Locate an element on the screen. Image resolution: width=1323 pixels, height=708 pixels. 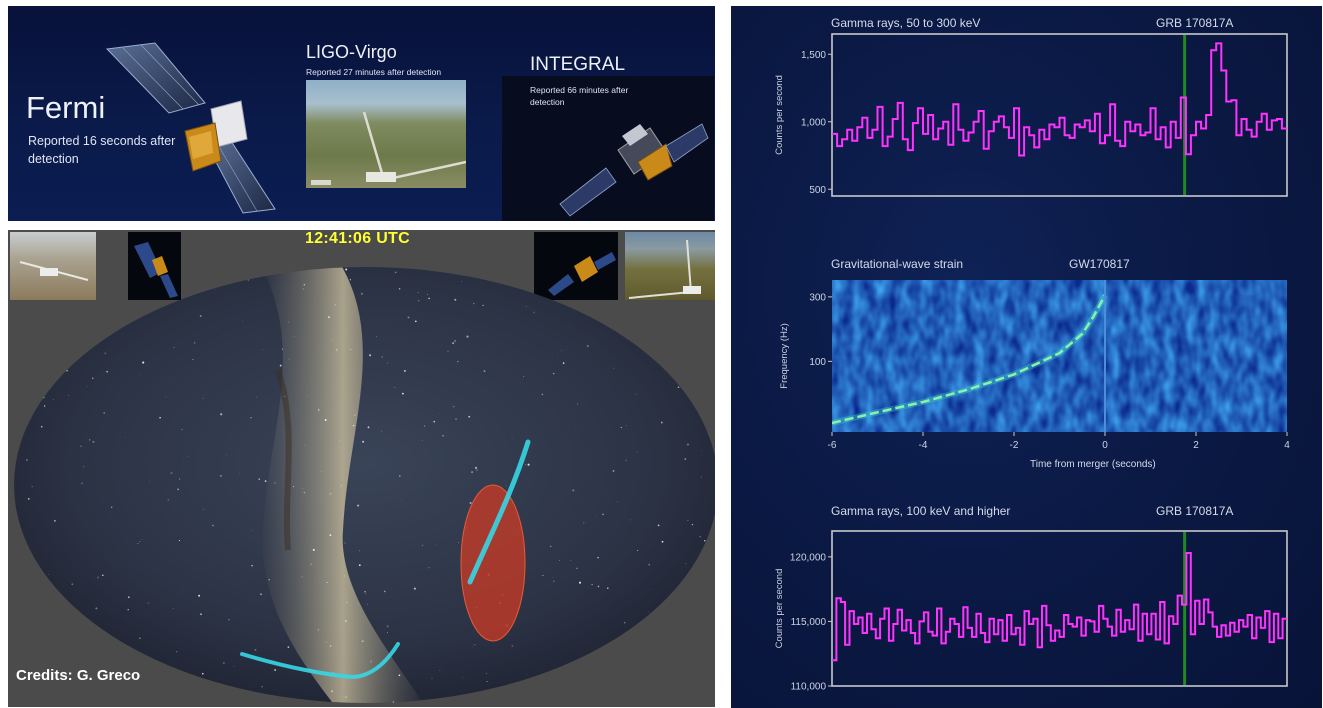
ligo-observatory-photo is located at coordinates (386, 134).